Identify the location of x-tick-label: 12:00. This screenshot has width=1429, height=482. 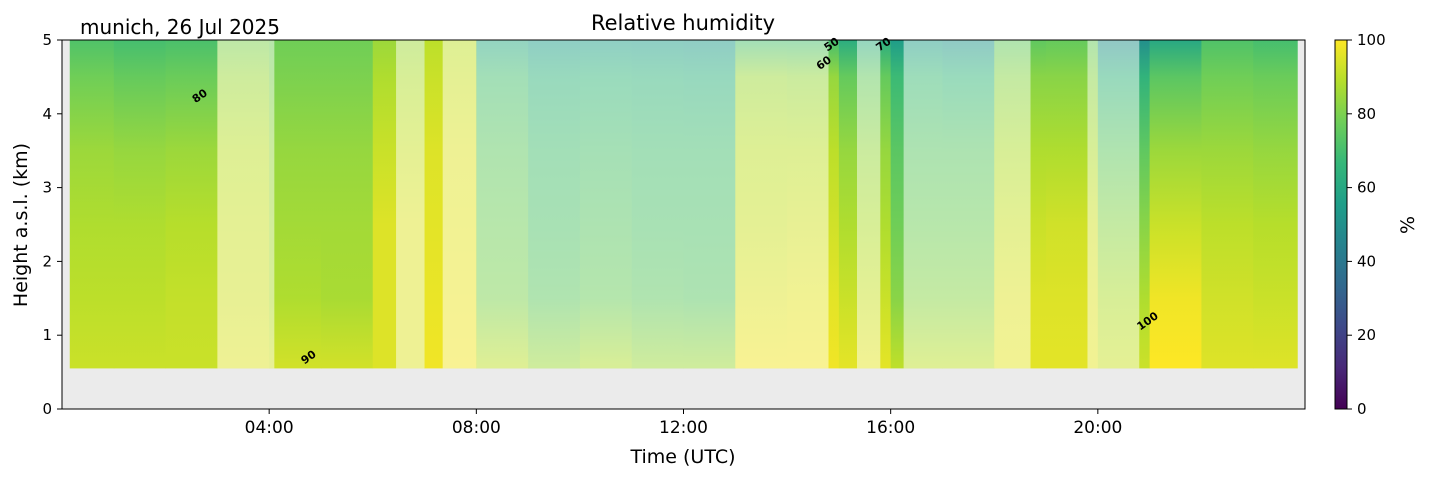
(683, 428).